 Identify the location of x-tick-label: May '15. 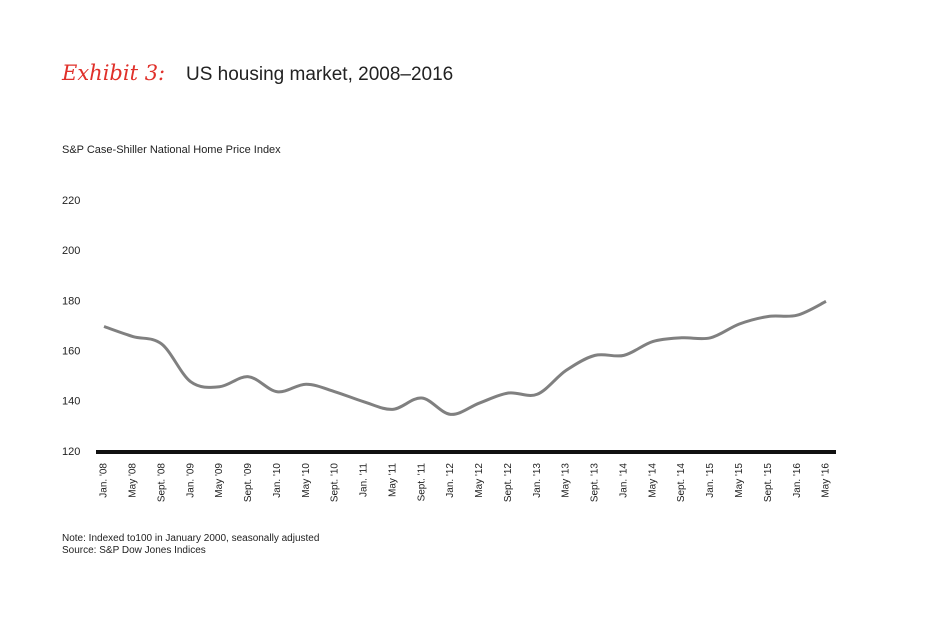
(739, 480).